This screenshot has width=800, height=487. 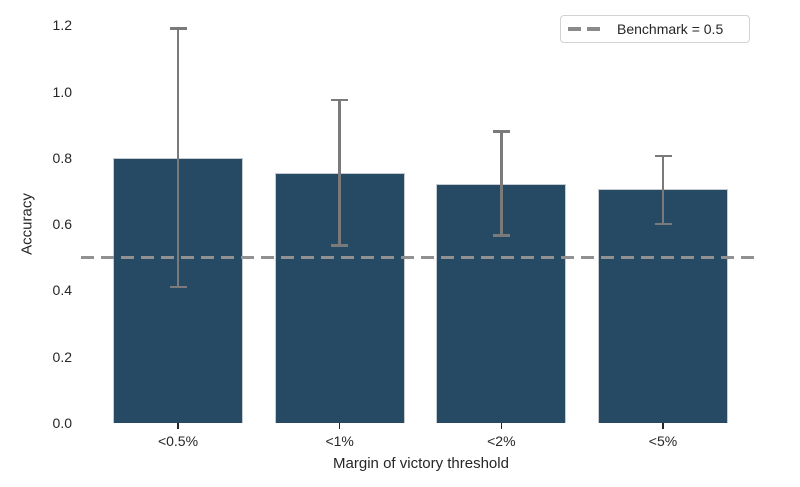 What do you see at coordinates (584, 29) in the screenshot?
I see `benchmark-dashed-line-swatch` at bounding box center [584, 29].